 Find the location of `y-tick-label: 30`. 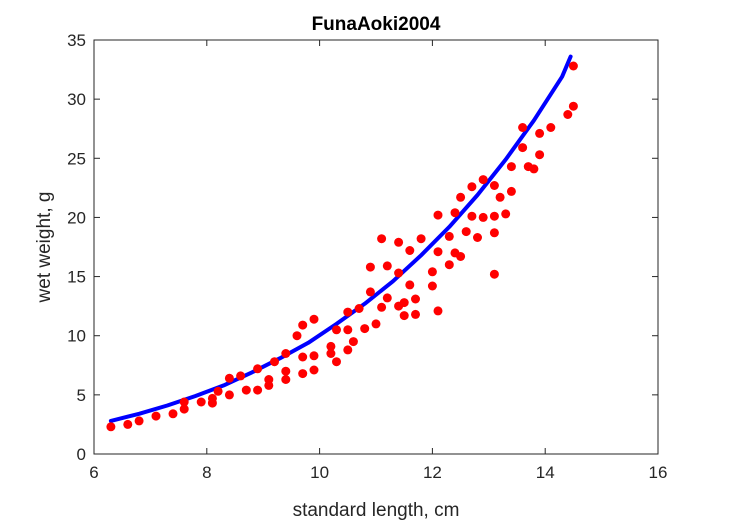

y-tick-label: 30 is located at coordinates (76, 99).